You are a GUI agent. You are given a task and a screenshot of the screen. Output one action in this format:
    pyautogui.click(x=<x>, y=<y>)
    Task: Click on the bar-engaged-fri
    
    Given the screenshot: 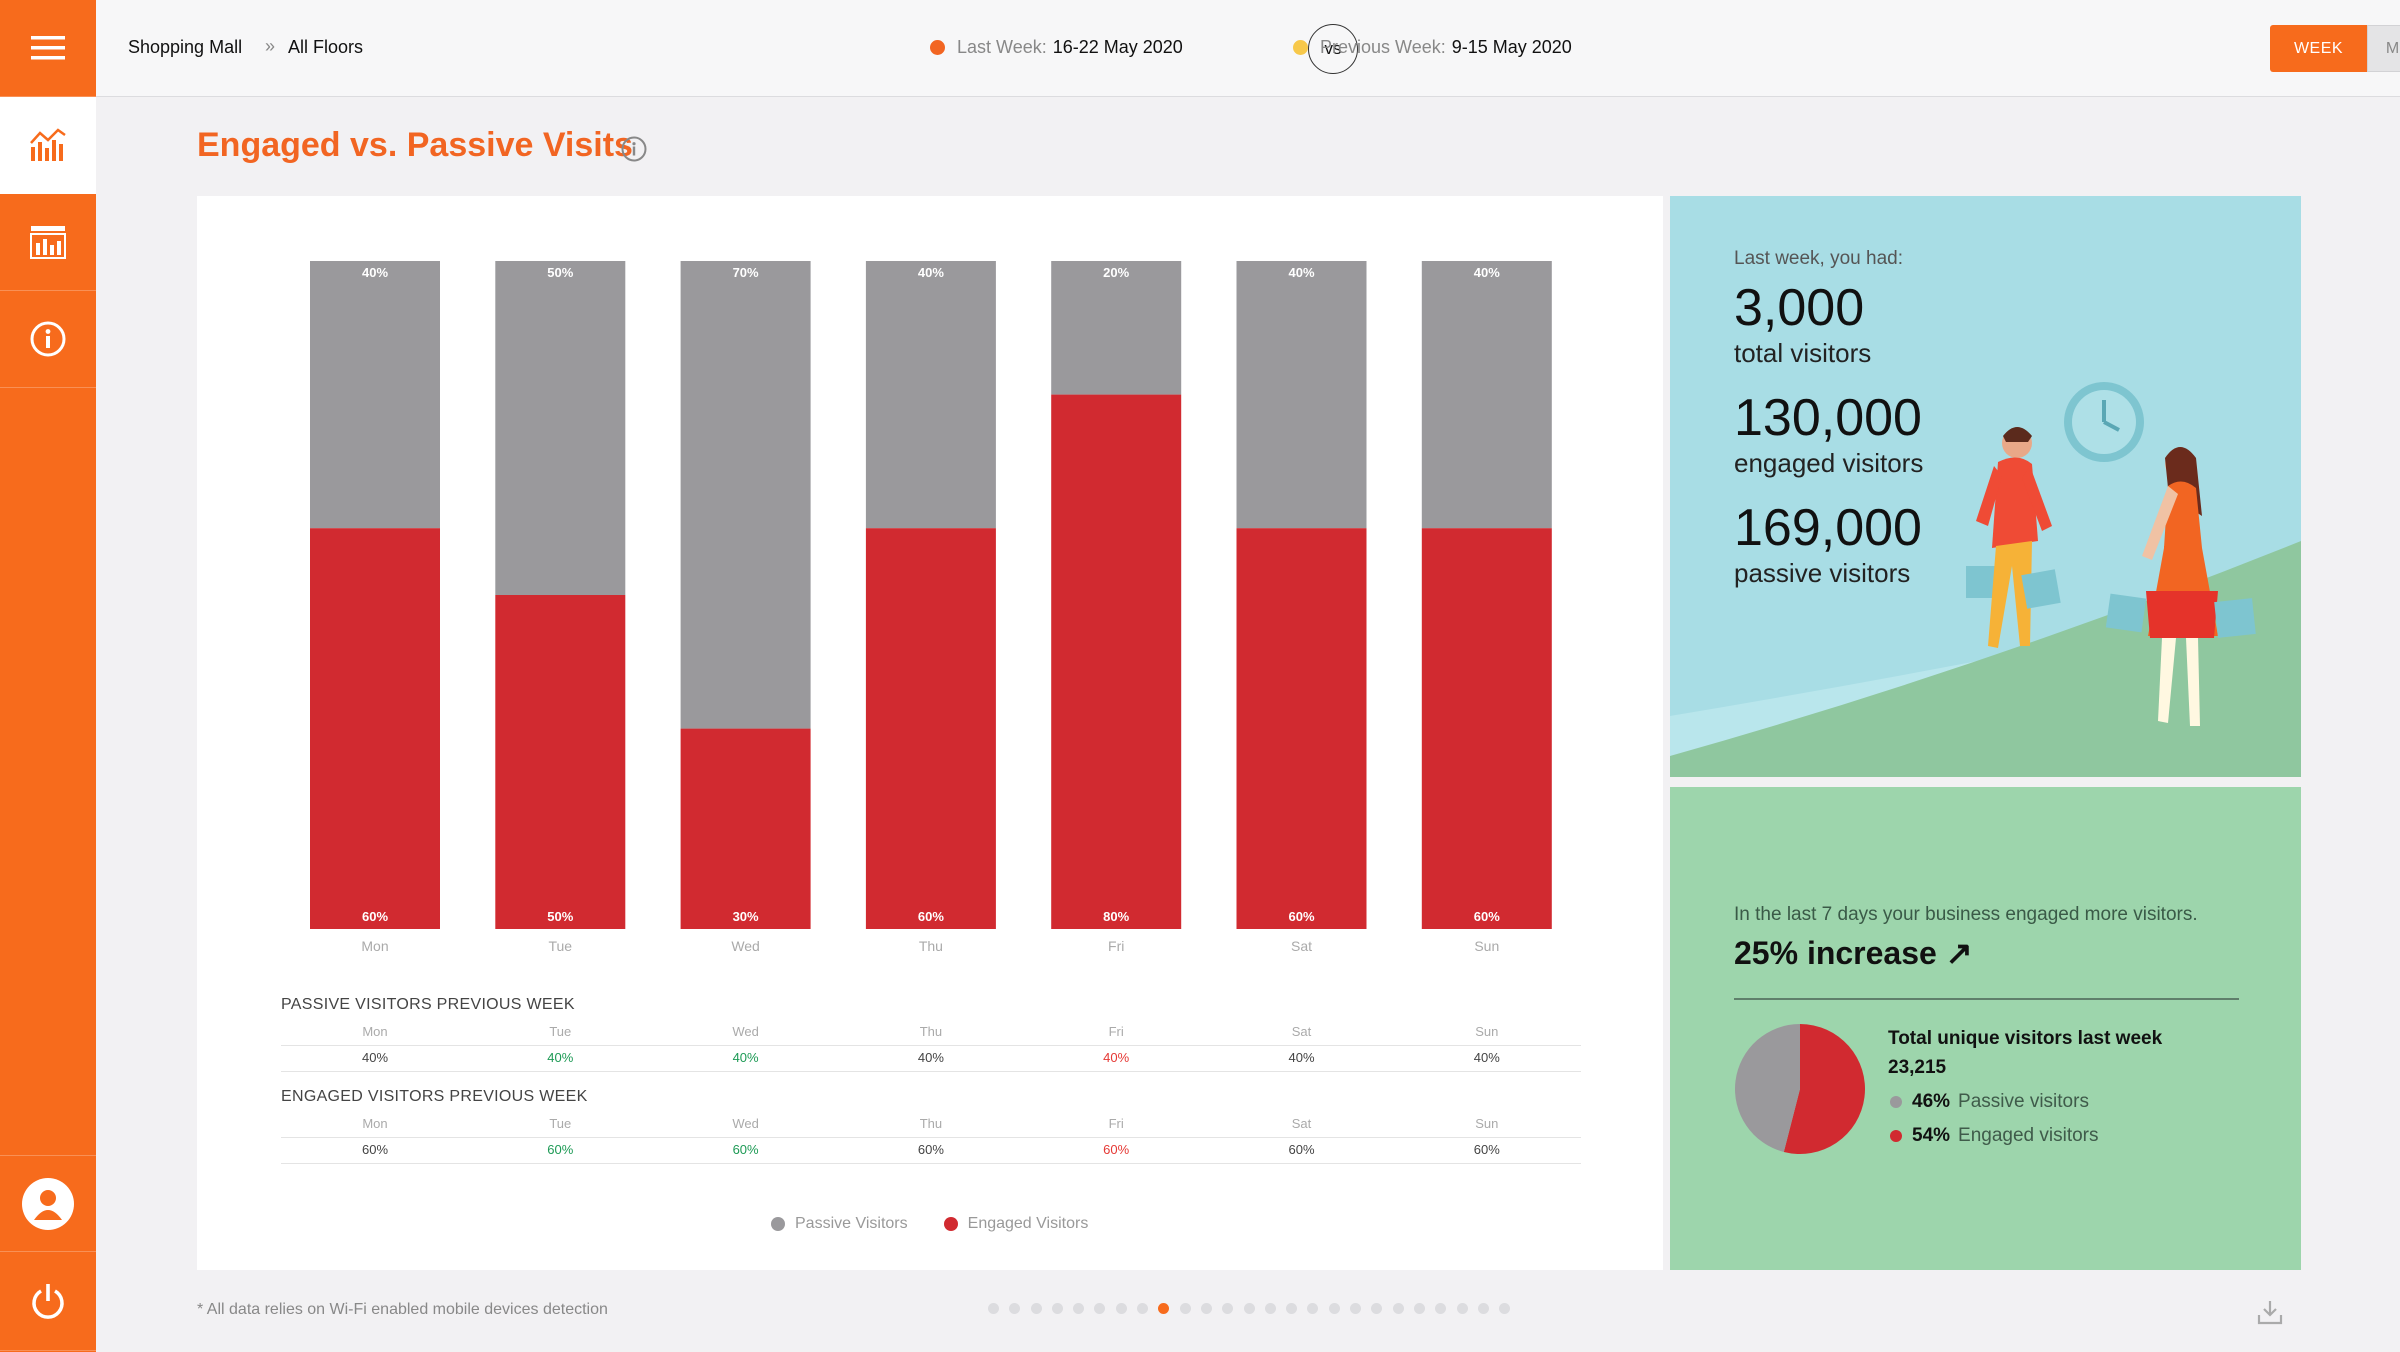 What is the action you would take?
    pyautogui.click(x=1116, y=662)
    